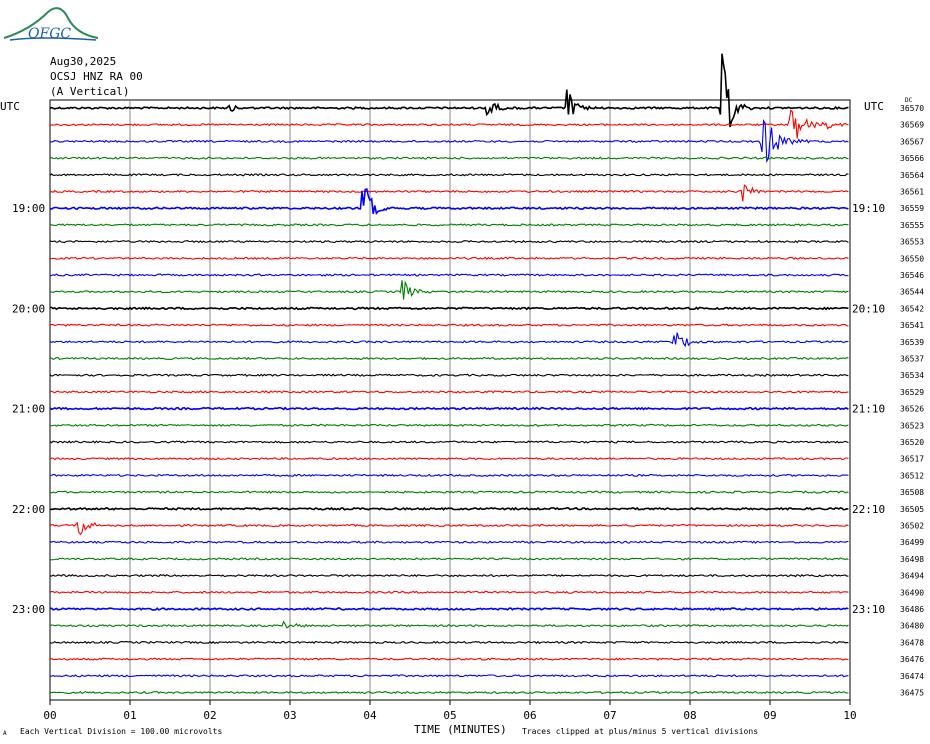 The width and height of the screenshot is (930, 744). Describe the element at coordinates (909, 100) in the screenshot. I see `dc-header: DC` at that location.